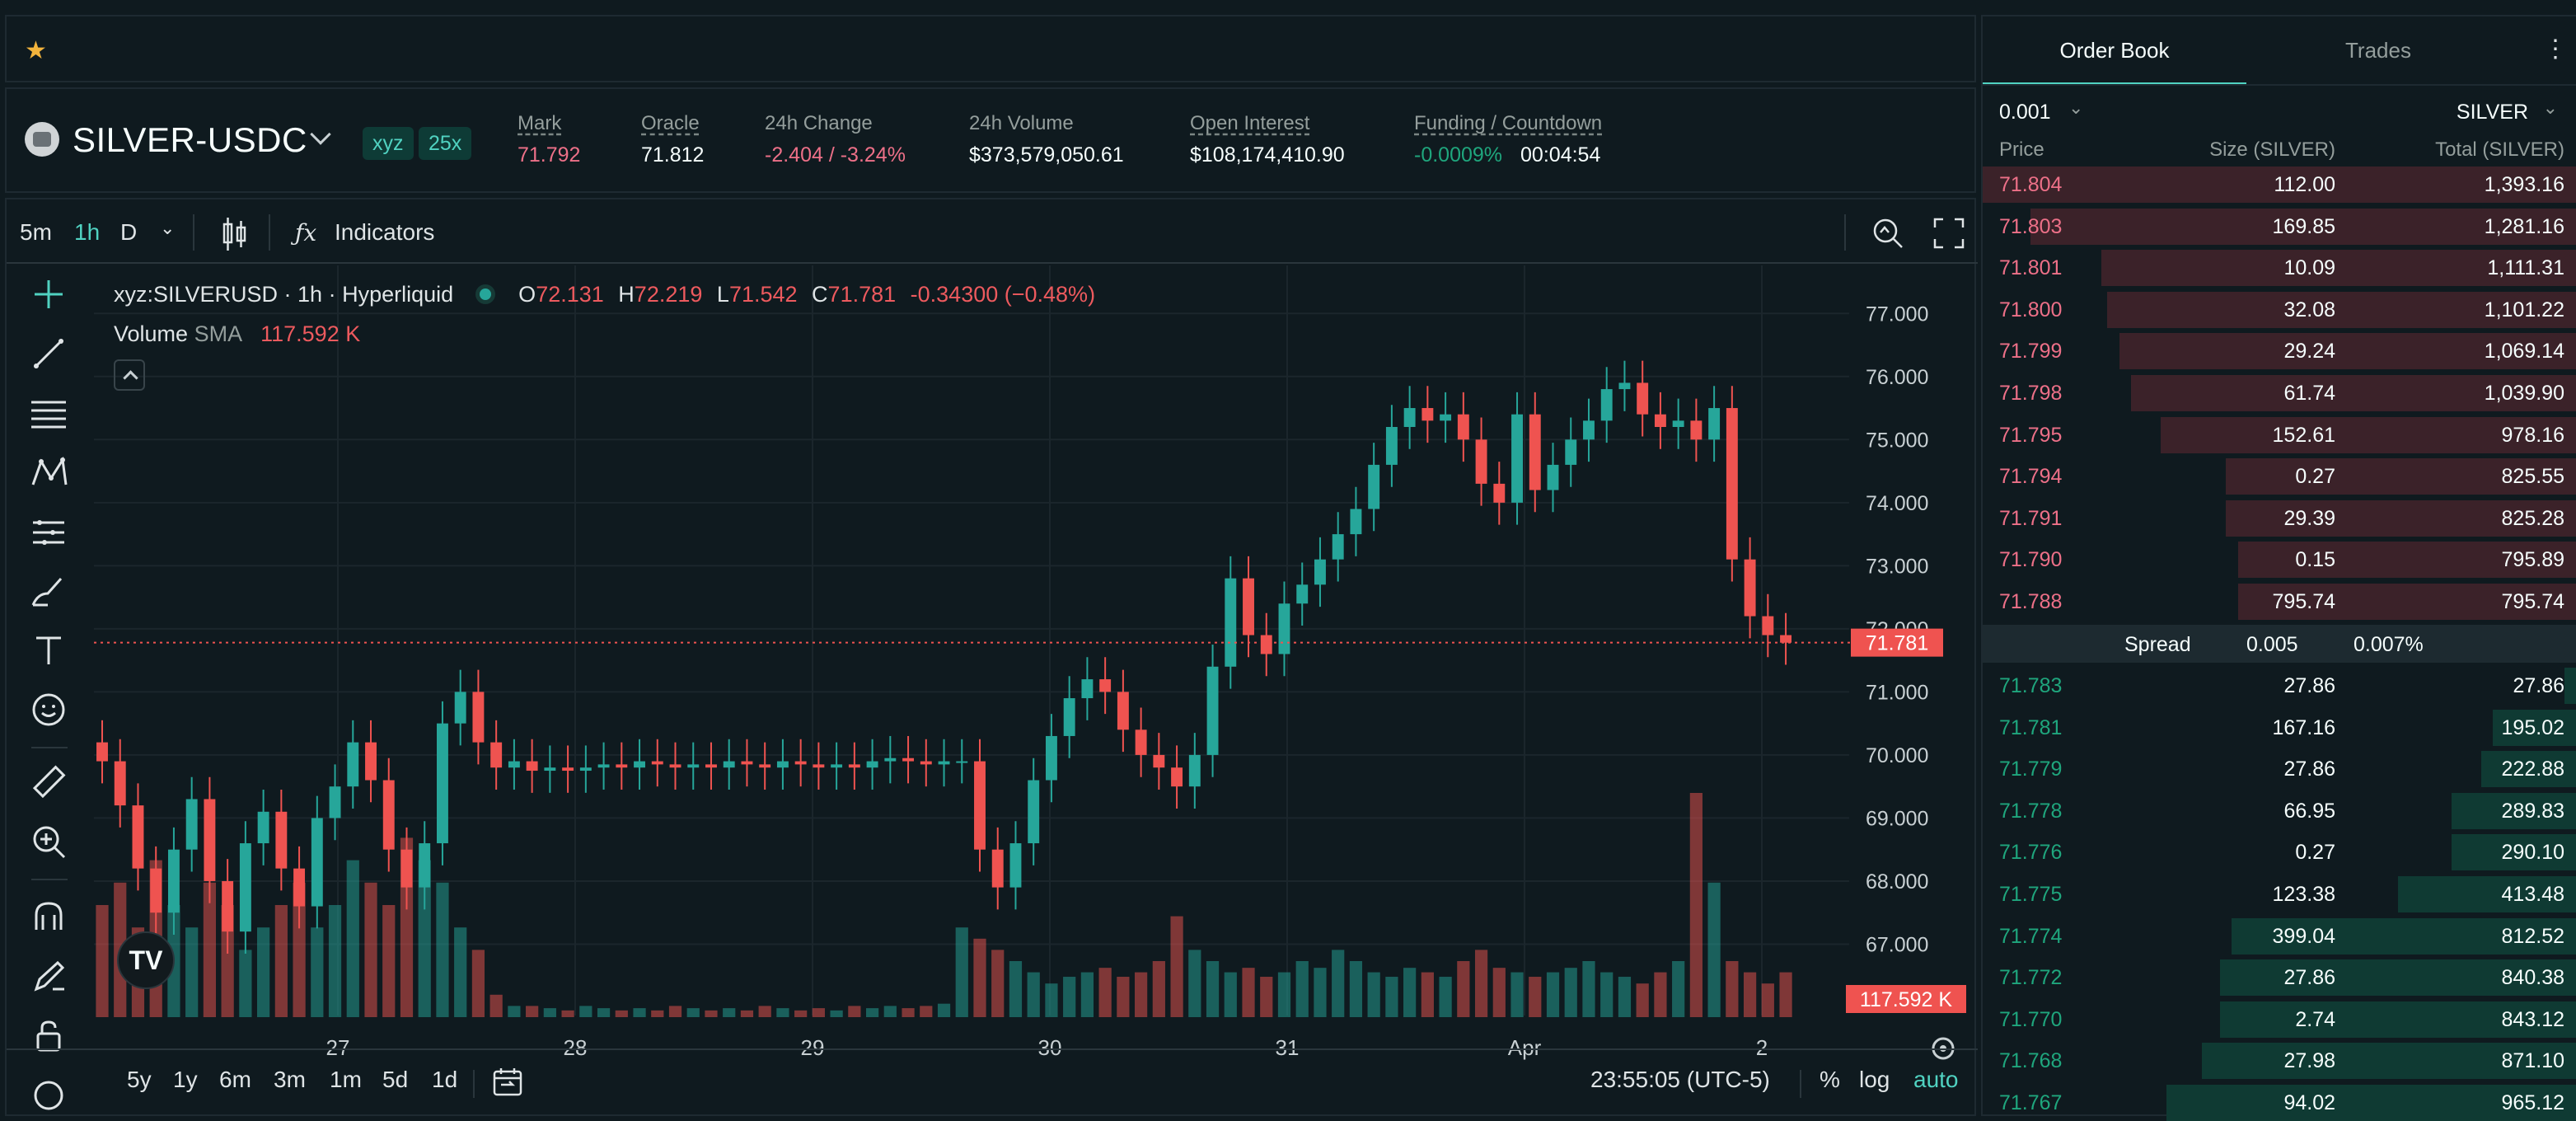  Describe the element at coordinates (2279, 852) in the screenshot. I see `bid-row: 71.776 0.27 290.10` at that location.